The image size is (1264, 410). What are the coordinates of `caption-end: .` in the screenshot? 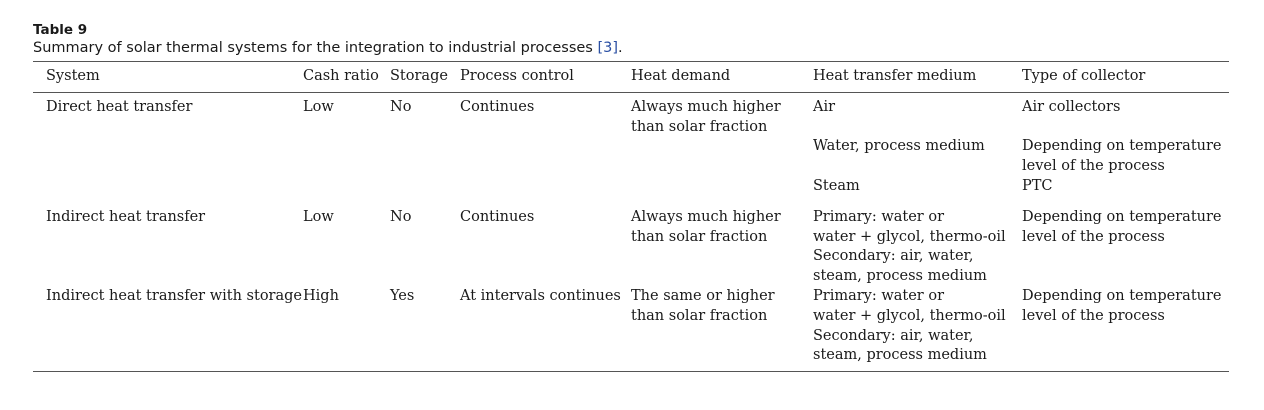 It's located at (620, 48).